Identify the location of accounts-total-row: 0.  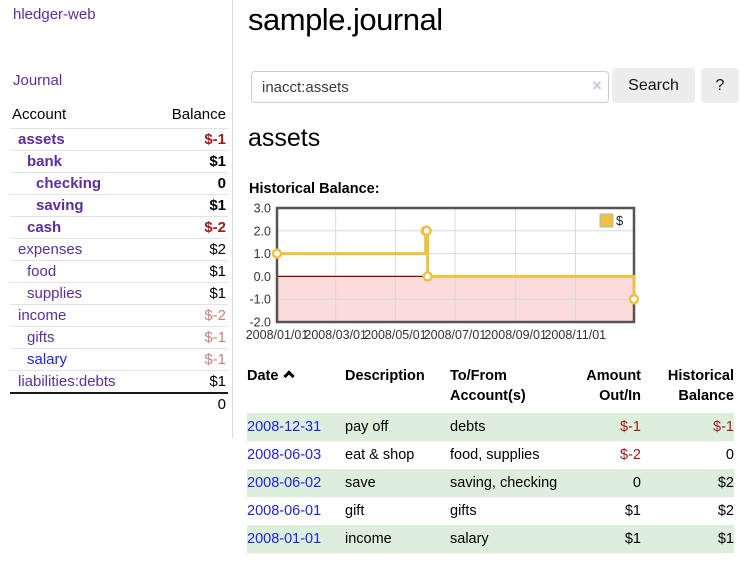
(119, 403).